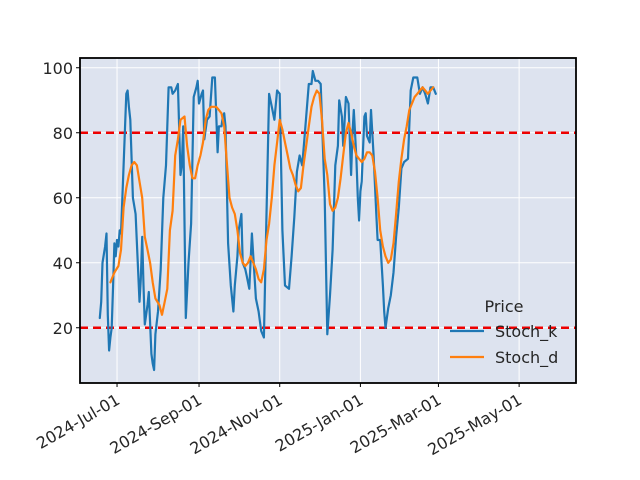  What do you see at coordinates (503, 306) in the screenshot?
I see `legend-title: Price` at bounding box center [503, 306].